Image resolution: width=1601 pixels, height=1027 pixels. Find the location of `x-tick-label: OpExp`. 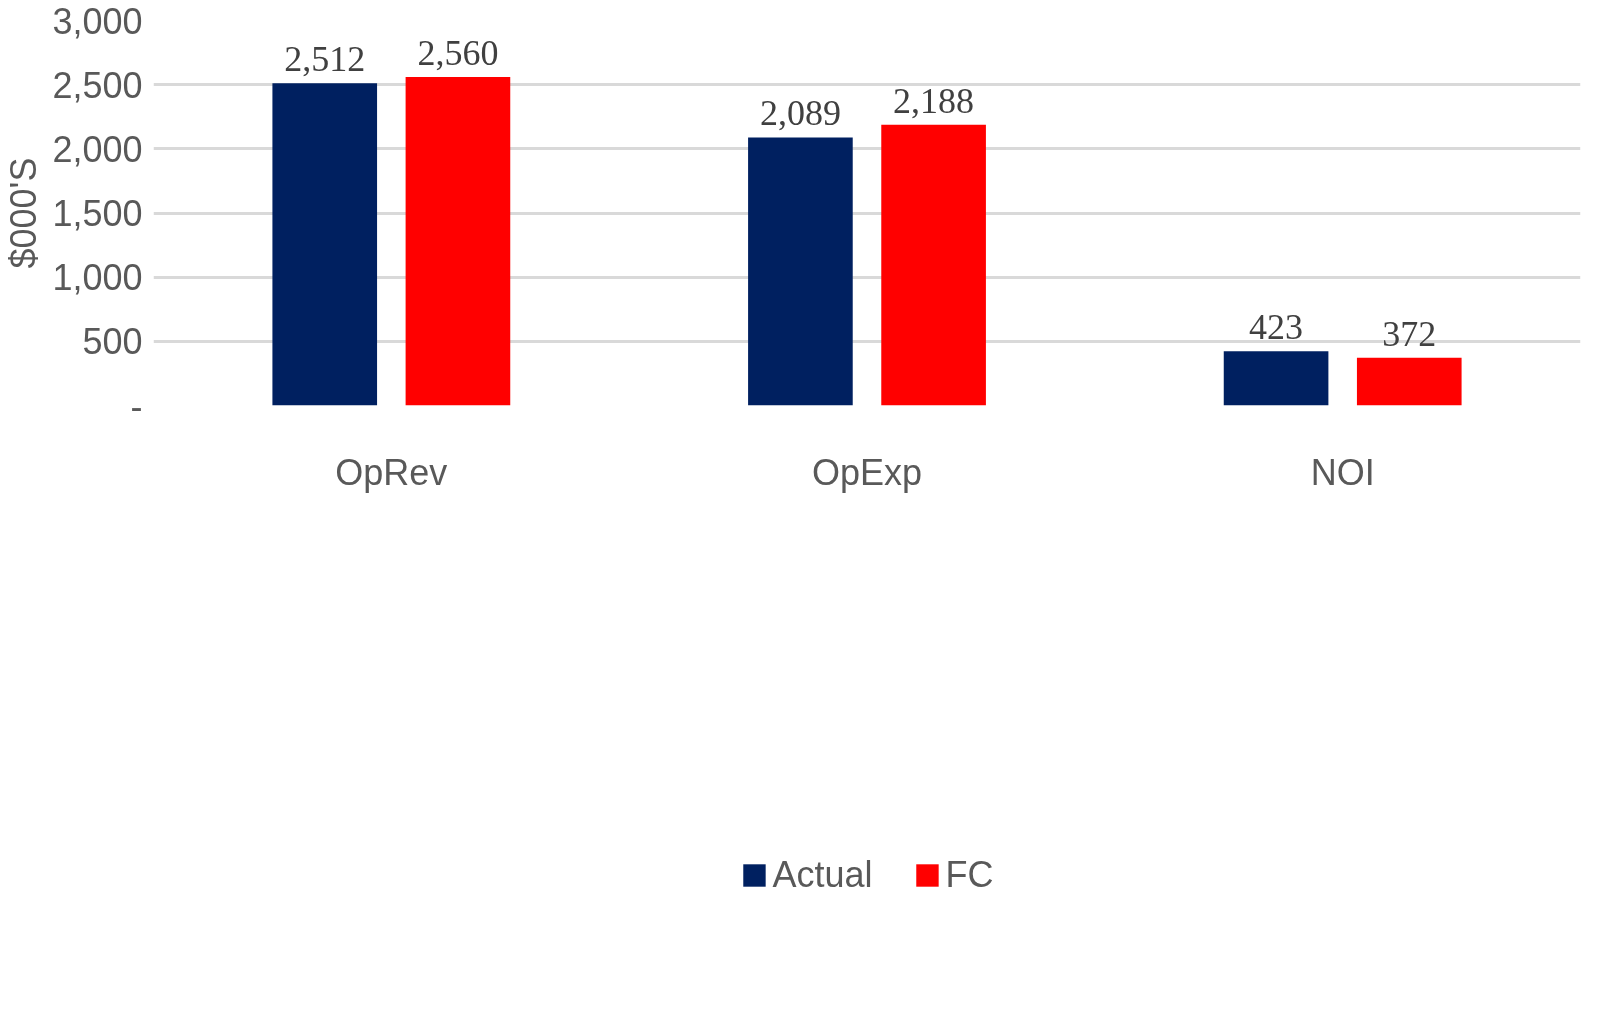

x-tick-label: OpExp is located at coordinates (867, 472).